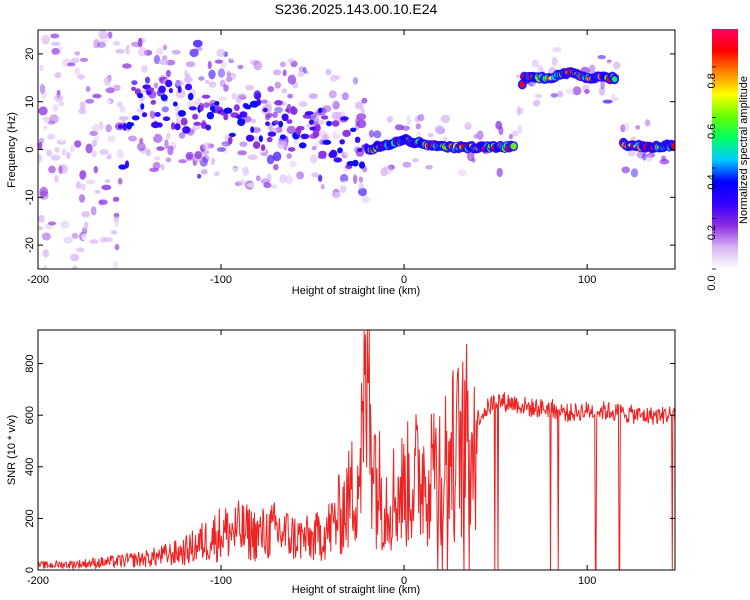 The width and height of the screenshot is (750, 600). I want to click on snr-y-tick-label: 200, so click(30, 518).